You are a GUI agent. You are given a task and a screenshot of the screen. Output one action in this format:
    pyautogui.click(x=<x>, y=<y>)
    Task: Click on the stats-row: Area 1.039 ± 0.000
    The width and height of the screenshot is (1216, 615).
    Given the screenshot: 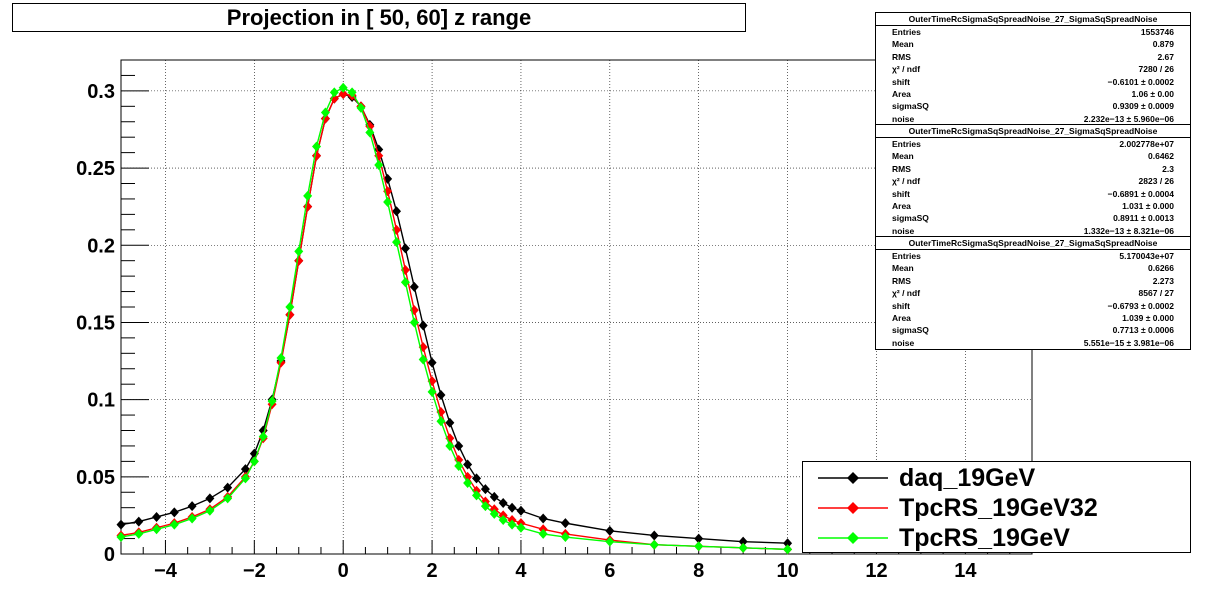 What is the action you would take?
    pyautogui.click(x=1033, y=318)
    